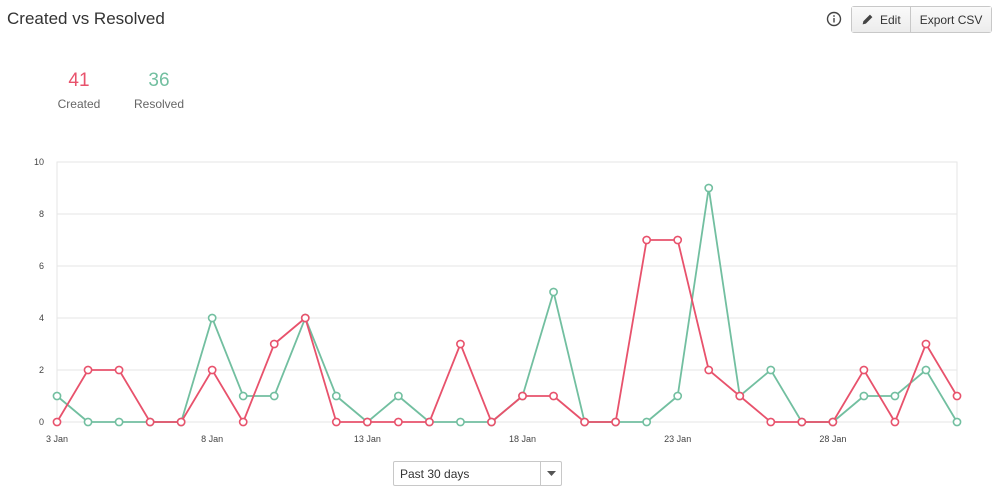 The height and width of the screenshot is (497, 999). I want to click on edit-button: Edit, so click(881, 19).